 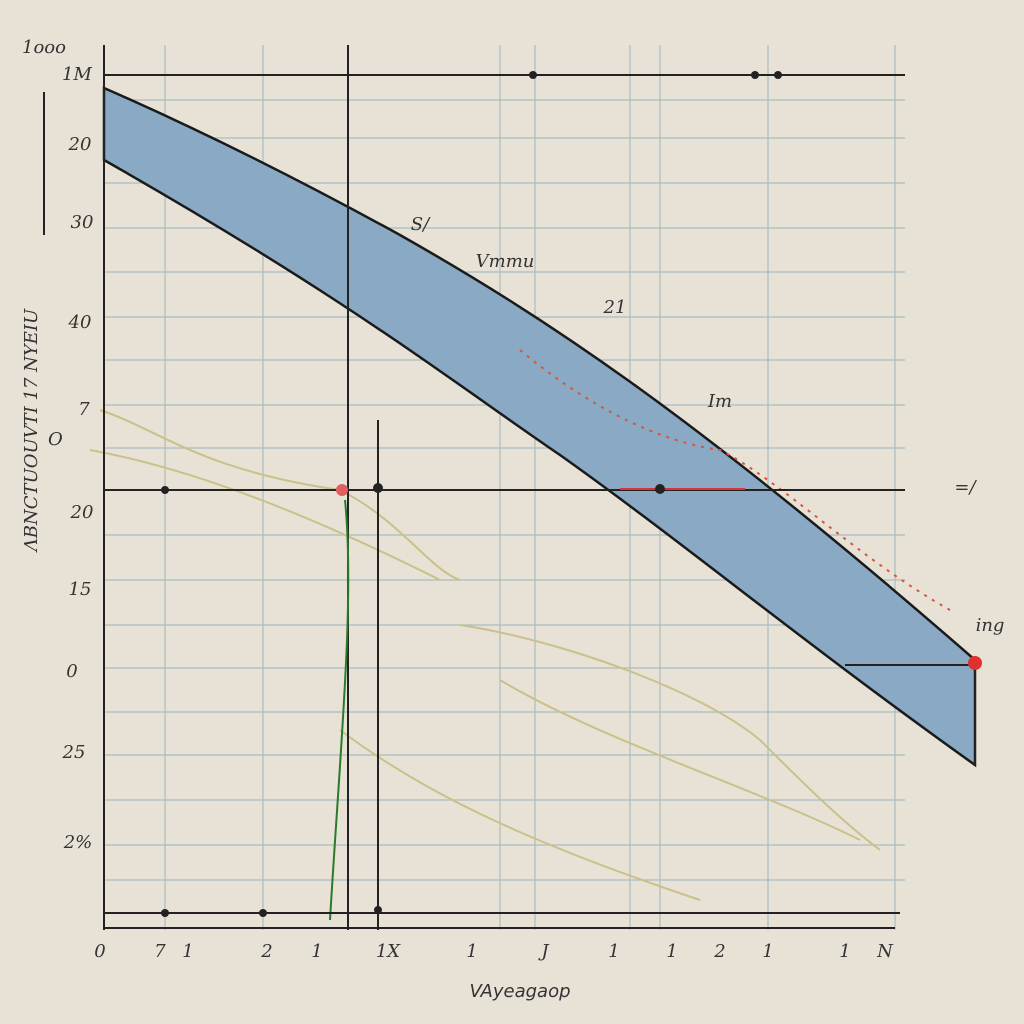 What do you see at coordinates (160, 951) in the screenshot?
I see `x-tick-label: 7` at bounding box center [160, 951].